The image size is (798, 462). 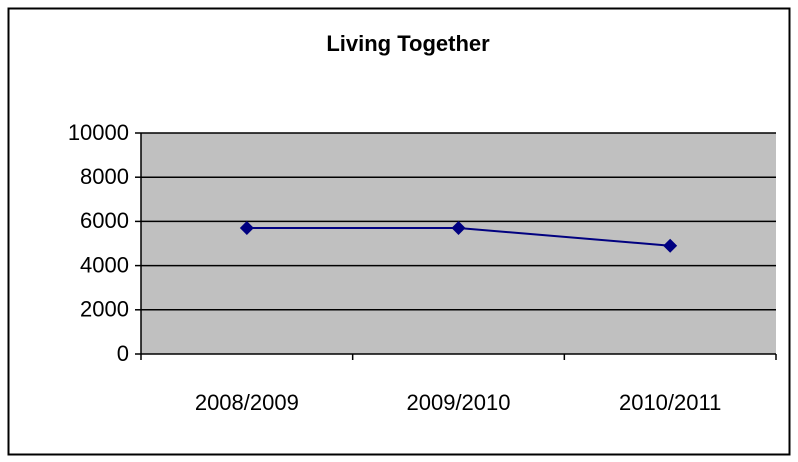 What do you see at coordinates (247, 402) in the screenshot?
I see `x-tick-label: 2008/2009` at bounding box center [247, 402].